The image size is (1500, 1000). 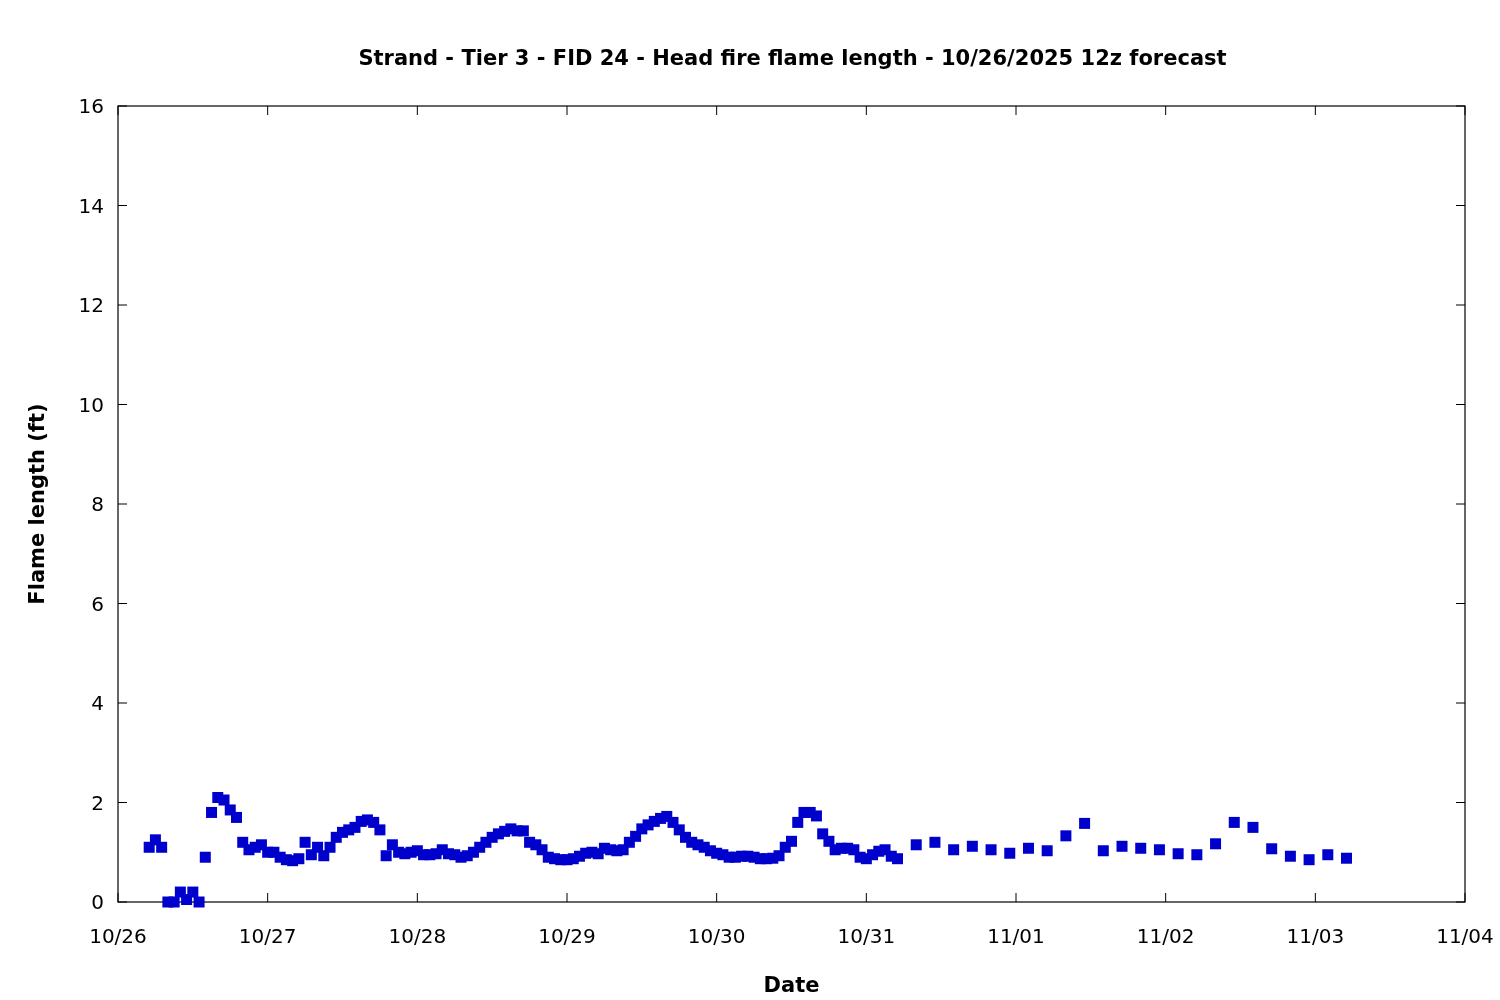 I want to click on x-axis-title: Date, so click(x=791, y=985).